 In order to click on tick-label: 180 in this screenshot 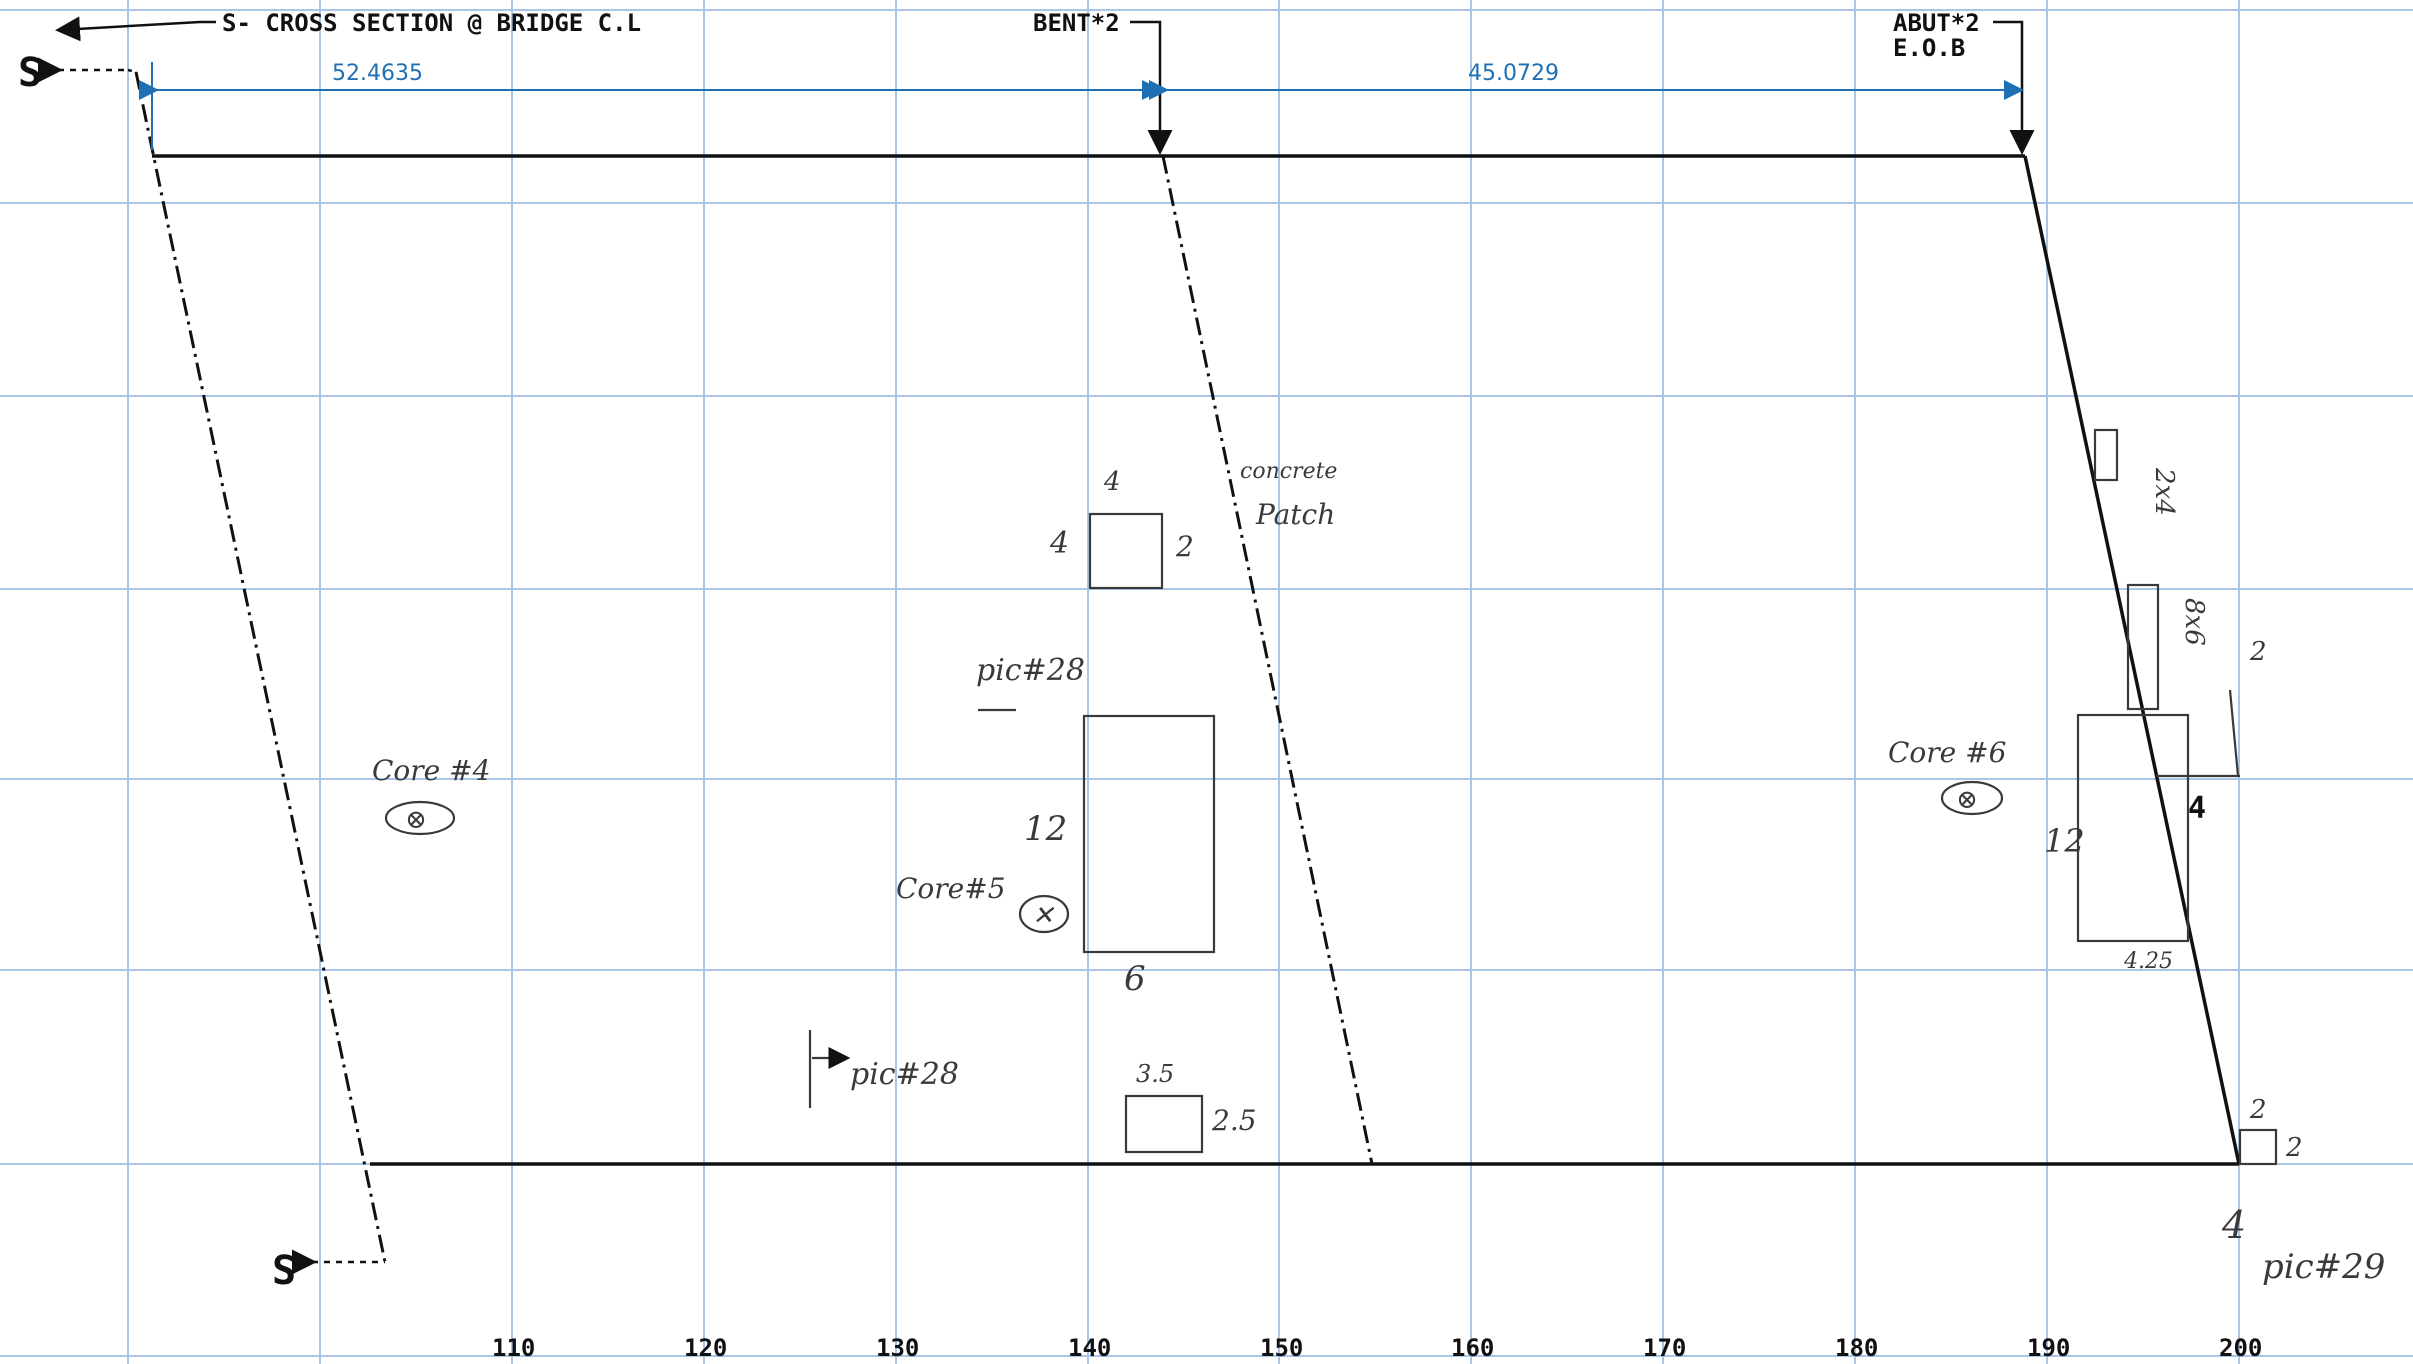, I will do `click(1856, 1348)`.